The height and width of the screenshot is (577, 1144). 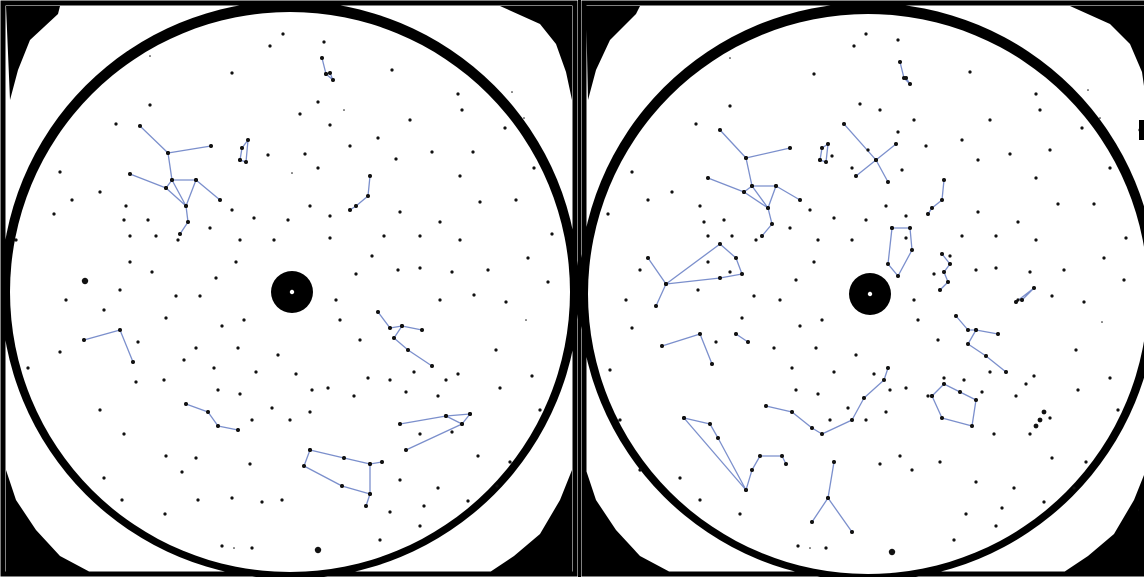 I want to click on left-rim-corner-bl, so click(x=48, y=521).